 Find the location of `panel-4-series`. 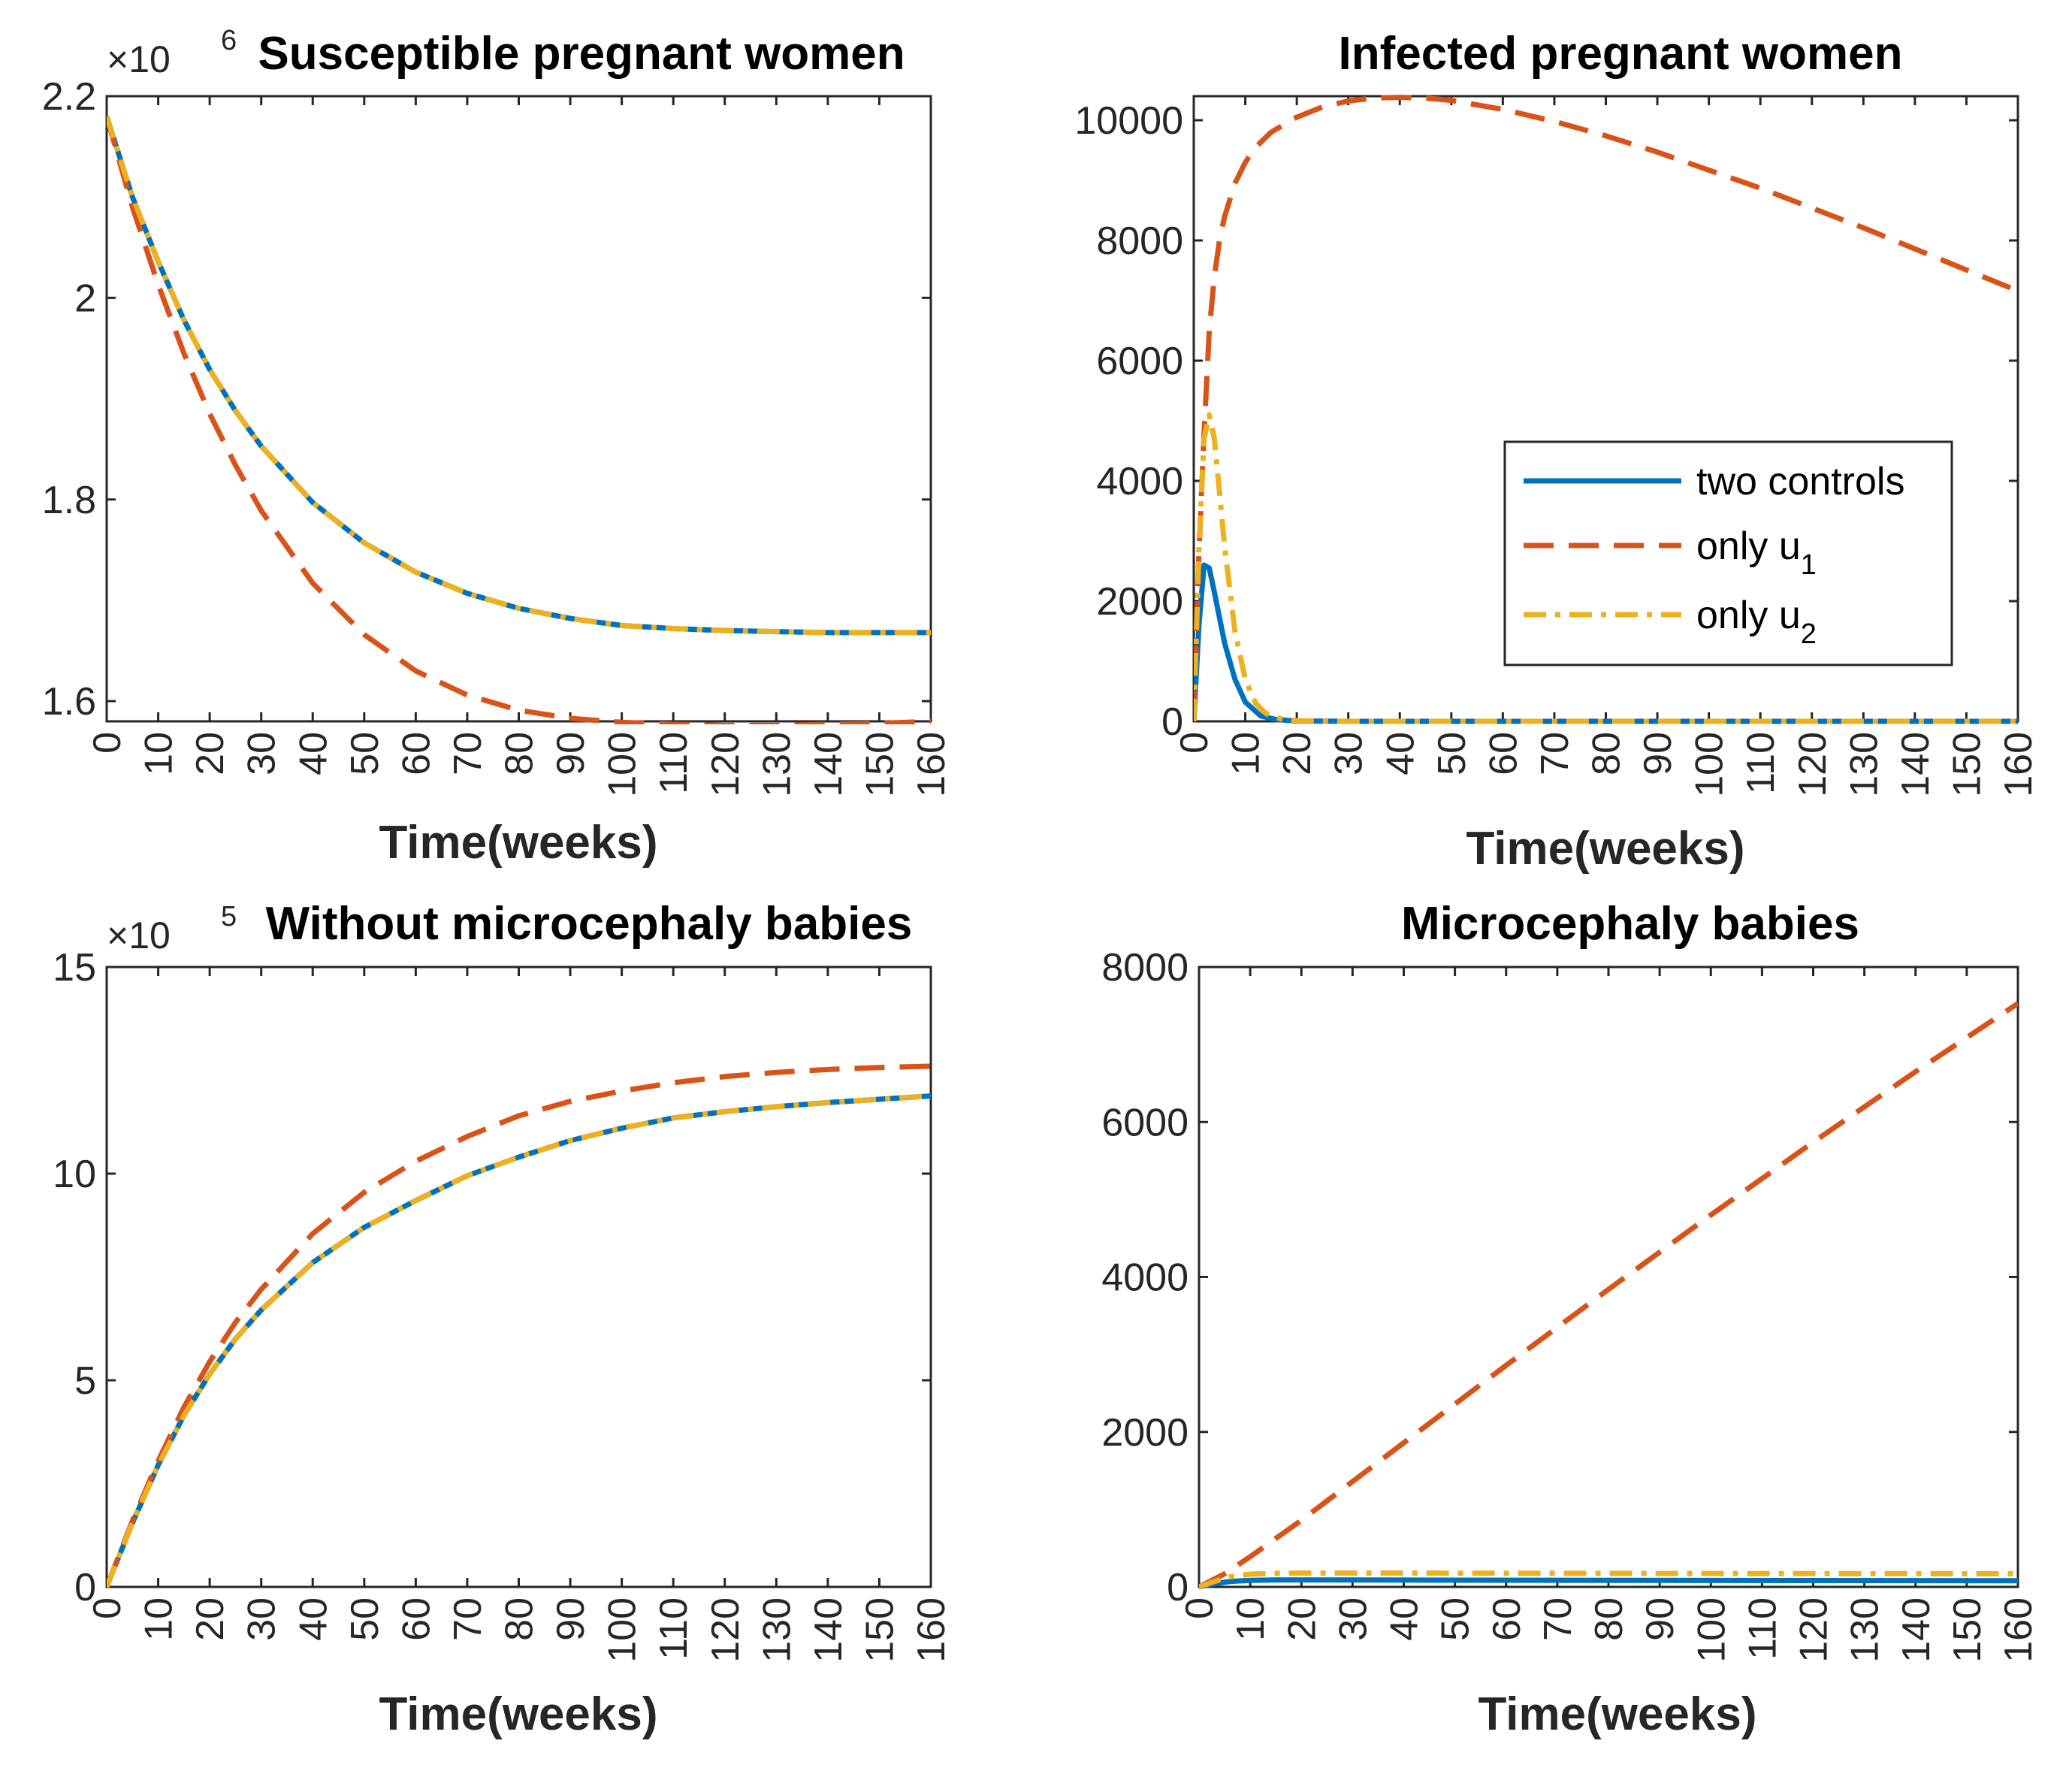

panel-4-series is located at coordinates (1609, 1295).